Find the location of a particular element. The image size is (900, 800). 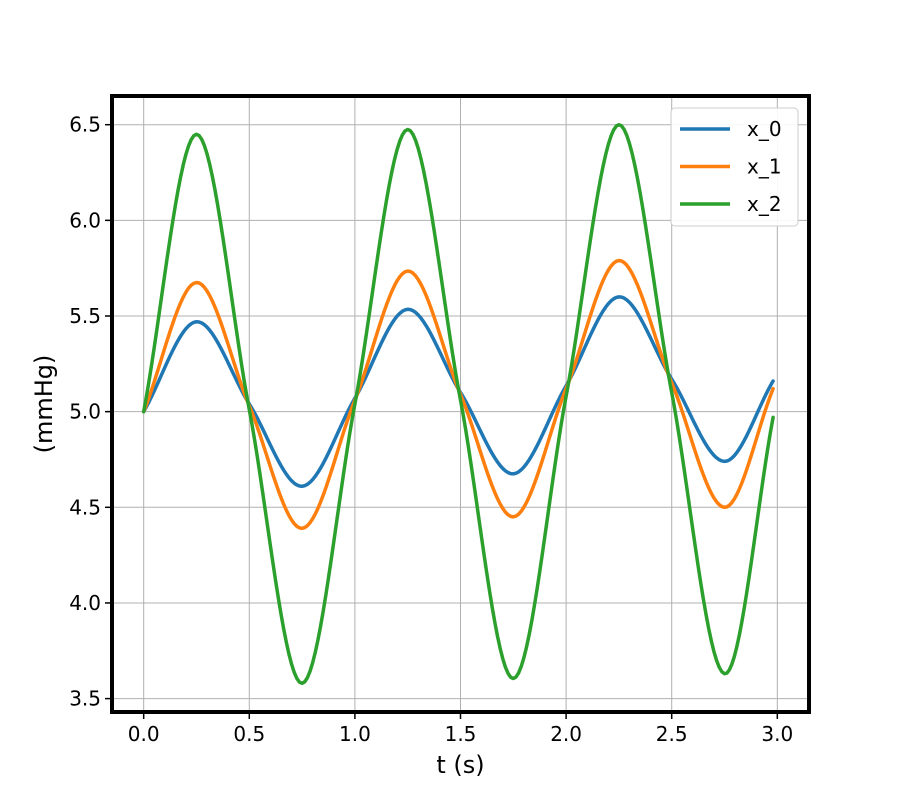

y-tick-label: 5.5 is located at coordinates (85, 316).